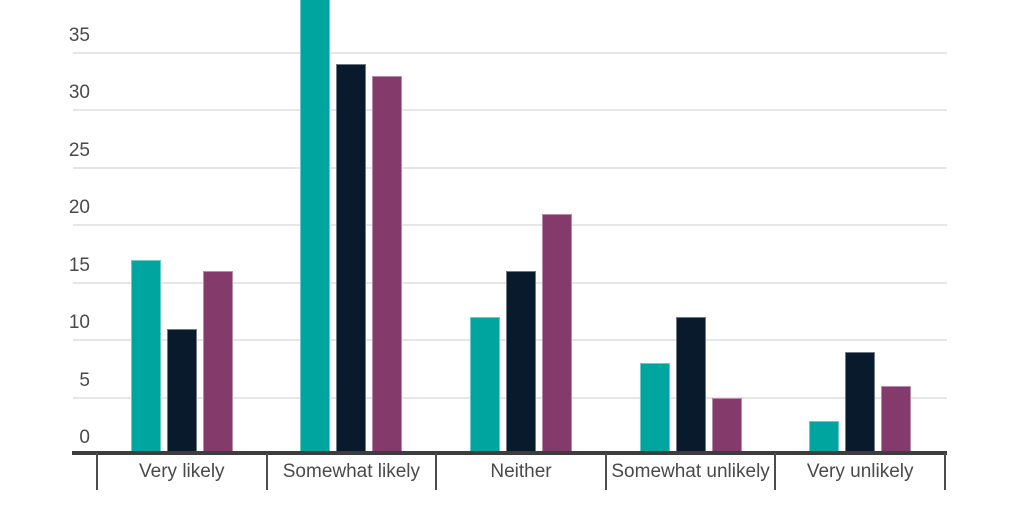 This screenshot has width=1024, height=512. What do you see at coordinates (79, 150) in the screenshot?
I see `y-axis-tick-label: 25` at bounding box center [79, 150].